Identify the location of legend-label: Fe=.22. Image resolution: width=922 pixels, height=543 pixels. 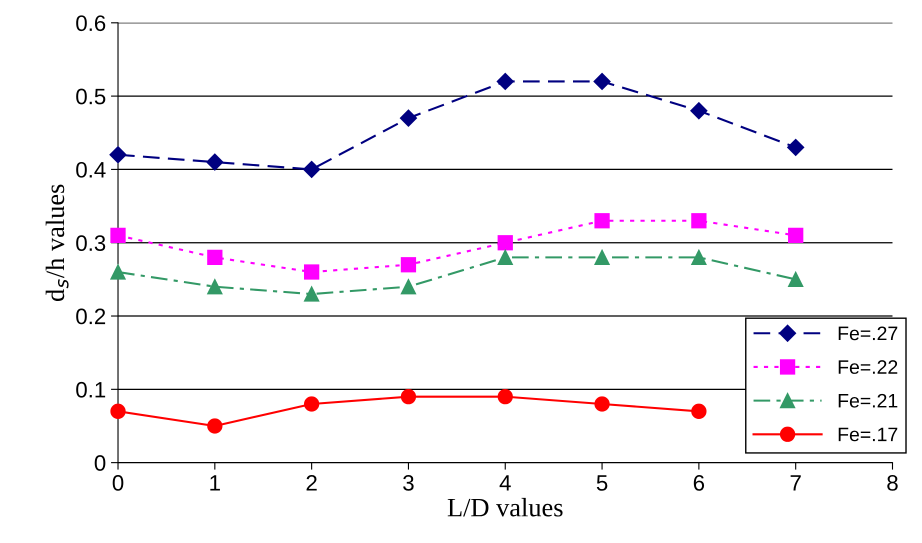
(868, 367).